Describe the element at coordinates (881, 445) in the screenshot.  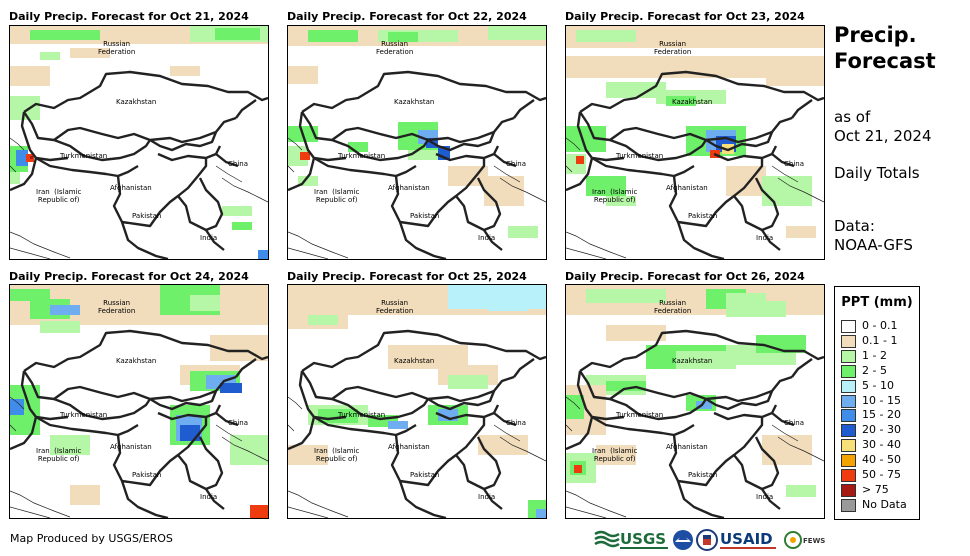
I see `legend-label: 30 - 40` at that location.